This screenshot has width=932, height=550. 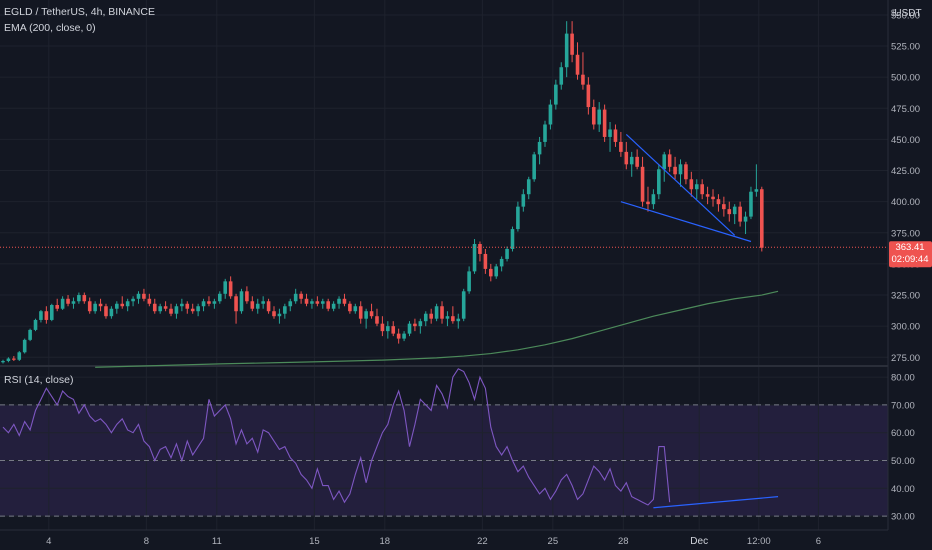 What do you see at coordinates (903, 489) in the screenshot?
I see `rsi-tick-label: 40.00` at bounding box center [903, 489].